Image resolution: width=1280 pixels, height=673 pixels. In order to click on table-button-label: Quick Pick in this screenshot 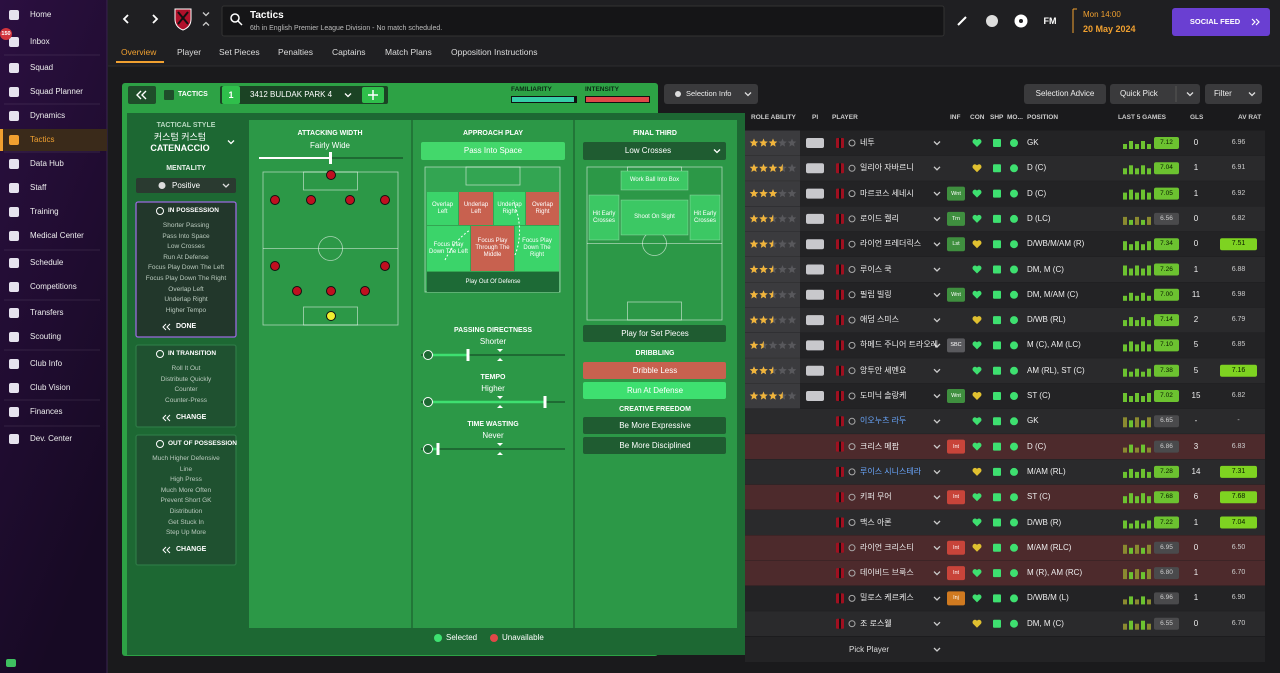, I will do `click(1139, 93)`.